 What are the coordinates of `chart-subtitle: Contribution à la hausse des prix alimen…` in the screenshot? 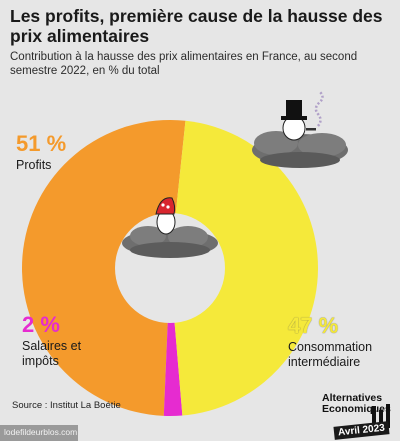 It's located at (184, 64).